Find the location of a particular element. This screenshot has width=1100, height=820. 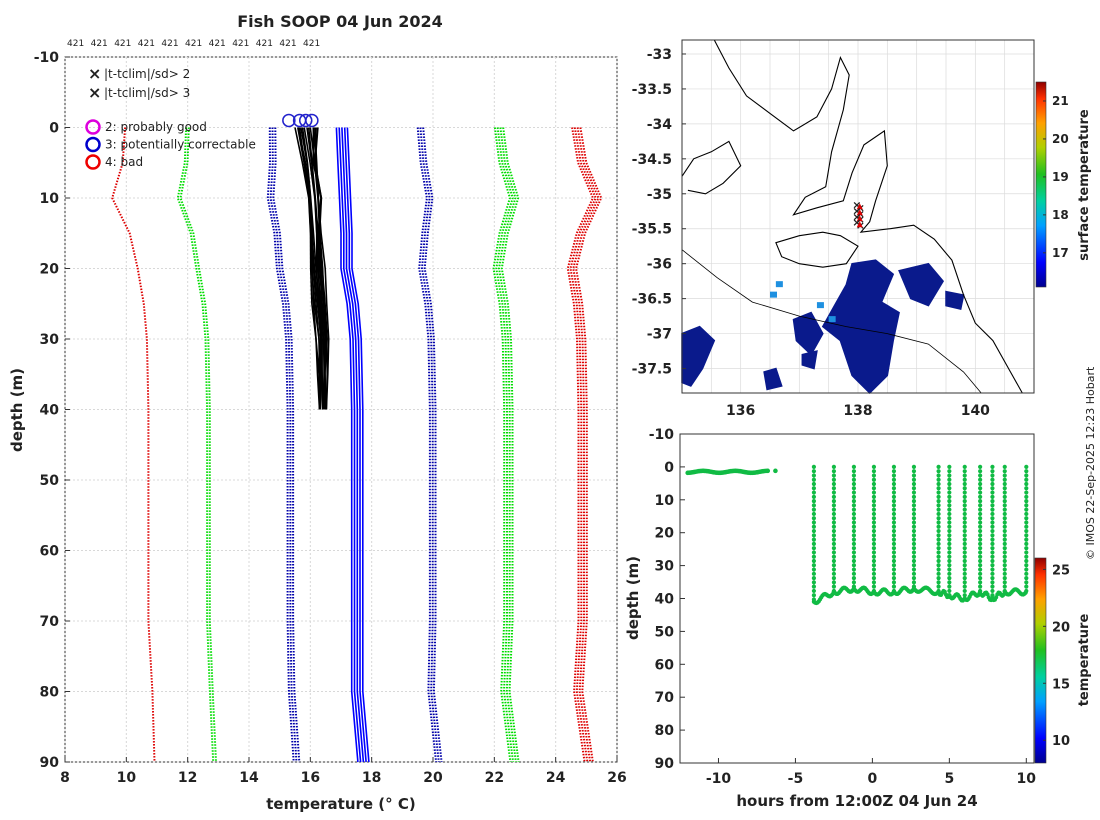

map-y-tick-label: -33 is located at coordinates (659, 55).